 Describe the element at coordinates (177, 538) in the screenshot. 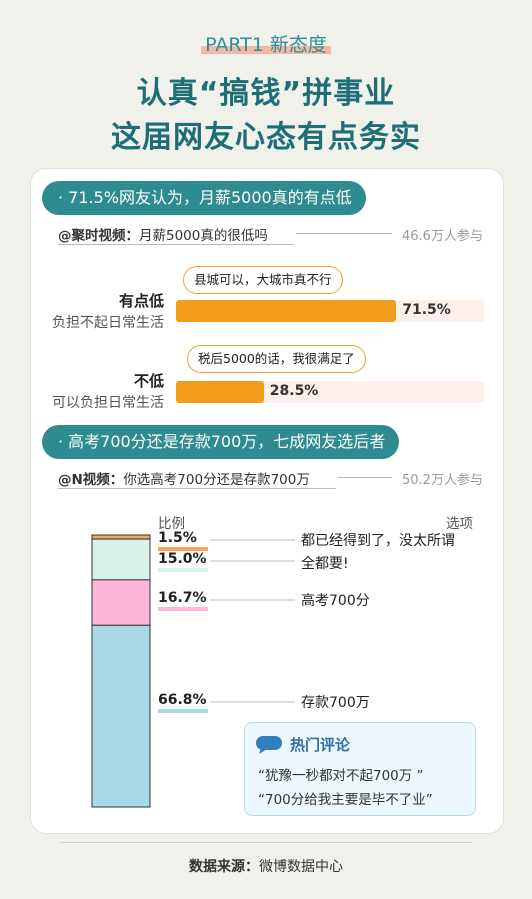

I see `segment-label-1: 1.5%` at that location.